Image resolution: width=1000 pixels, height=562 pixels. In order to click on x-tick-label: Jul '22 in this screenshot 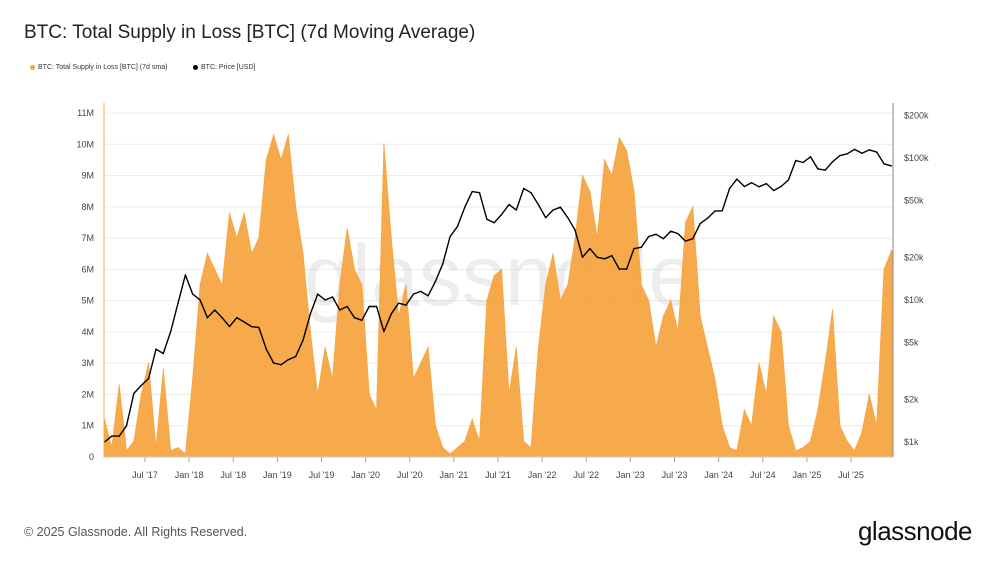, I will do `click(586, 475)`.